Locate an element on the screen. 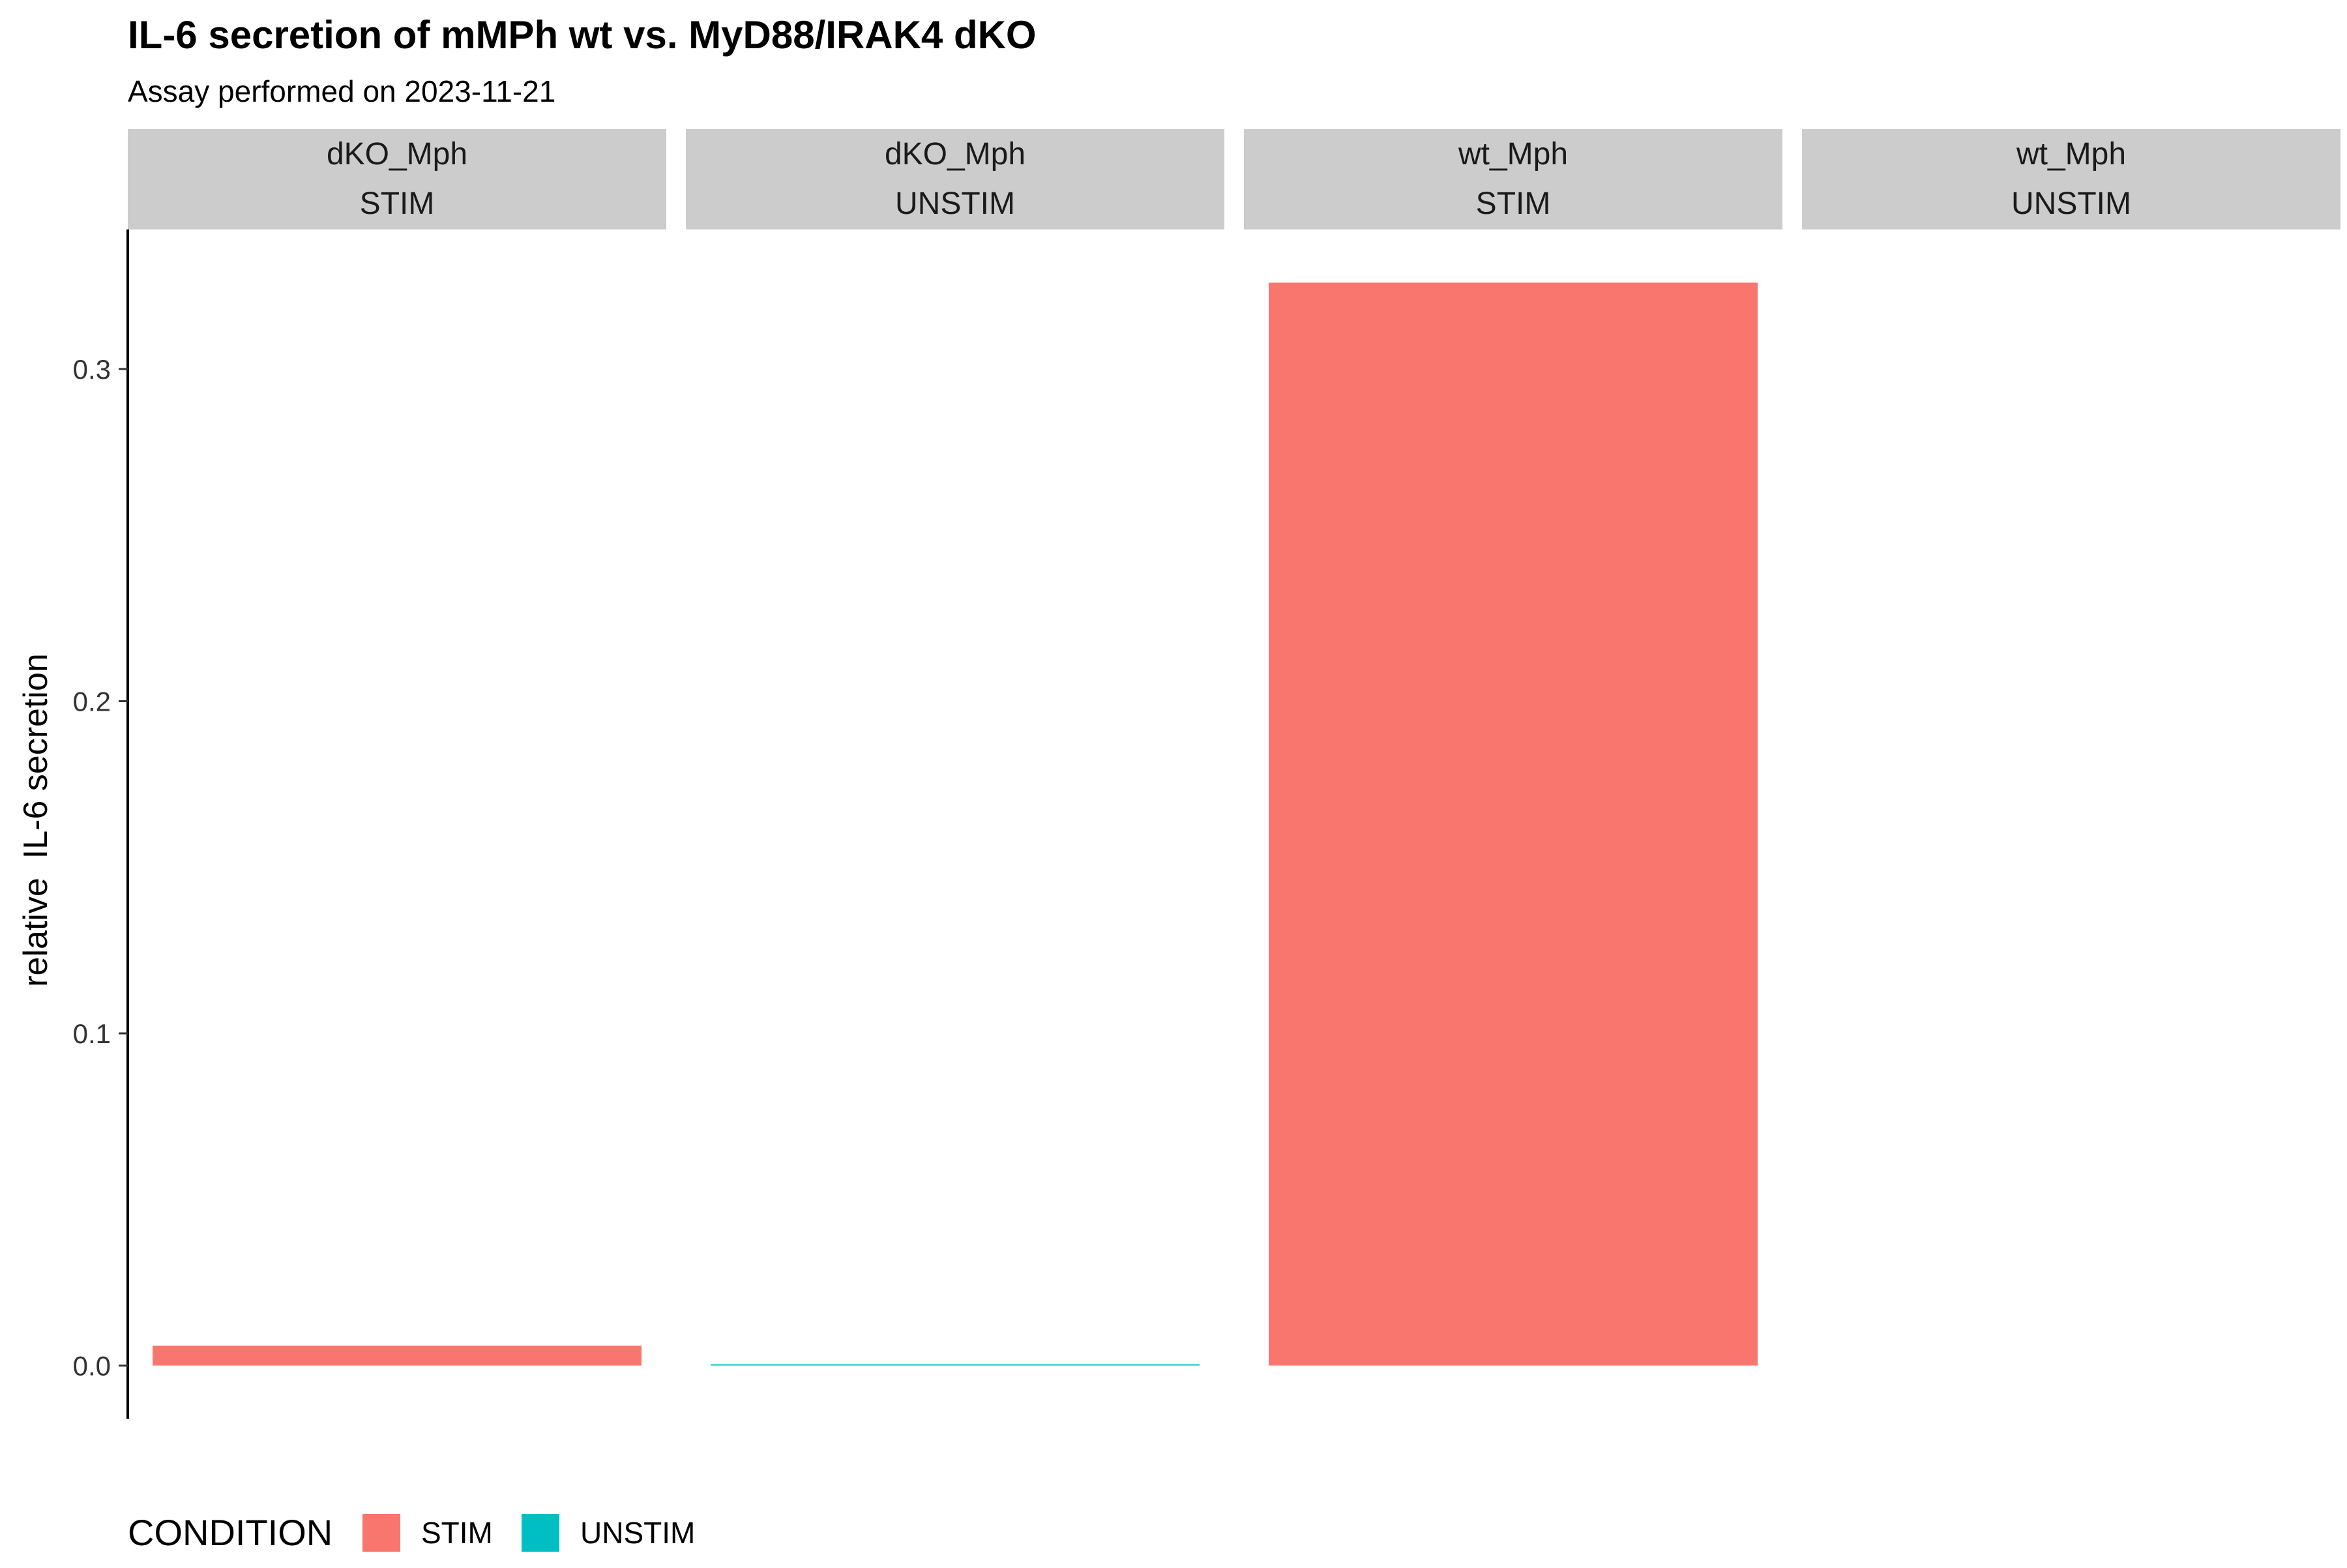  legend-title: CONDITION is located at coordinates (230, 1533).